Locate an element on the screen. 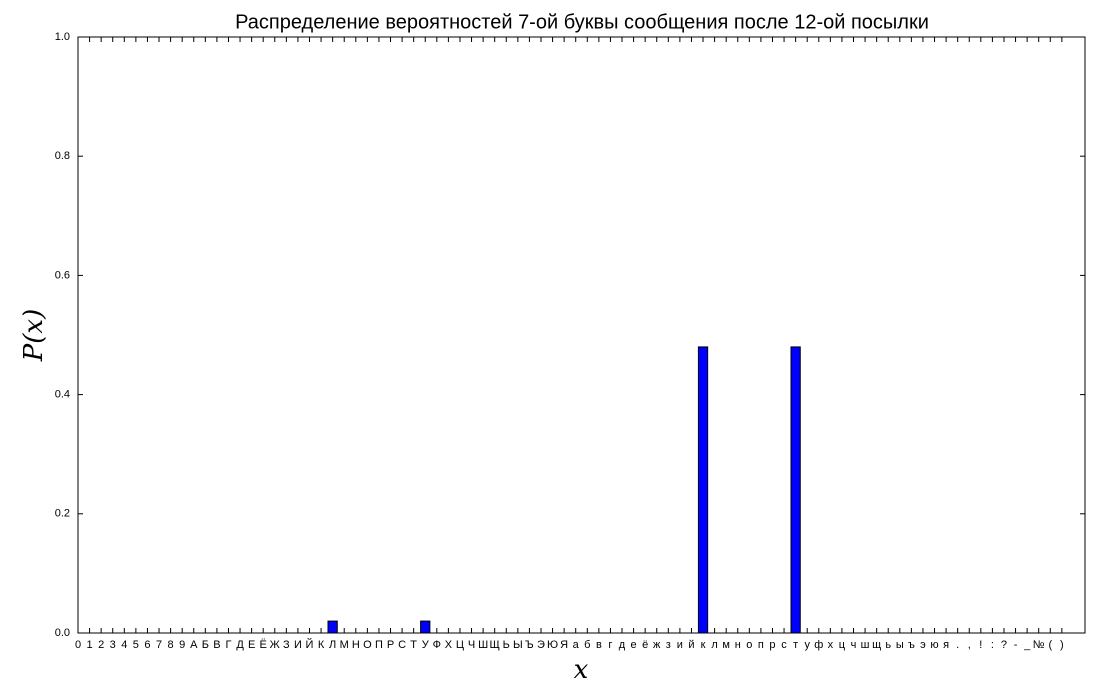 The width and height of the screenshot is (1100, 700). x-tick-label: ! is located at coordinates (980, 645).